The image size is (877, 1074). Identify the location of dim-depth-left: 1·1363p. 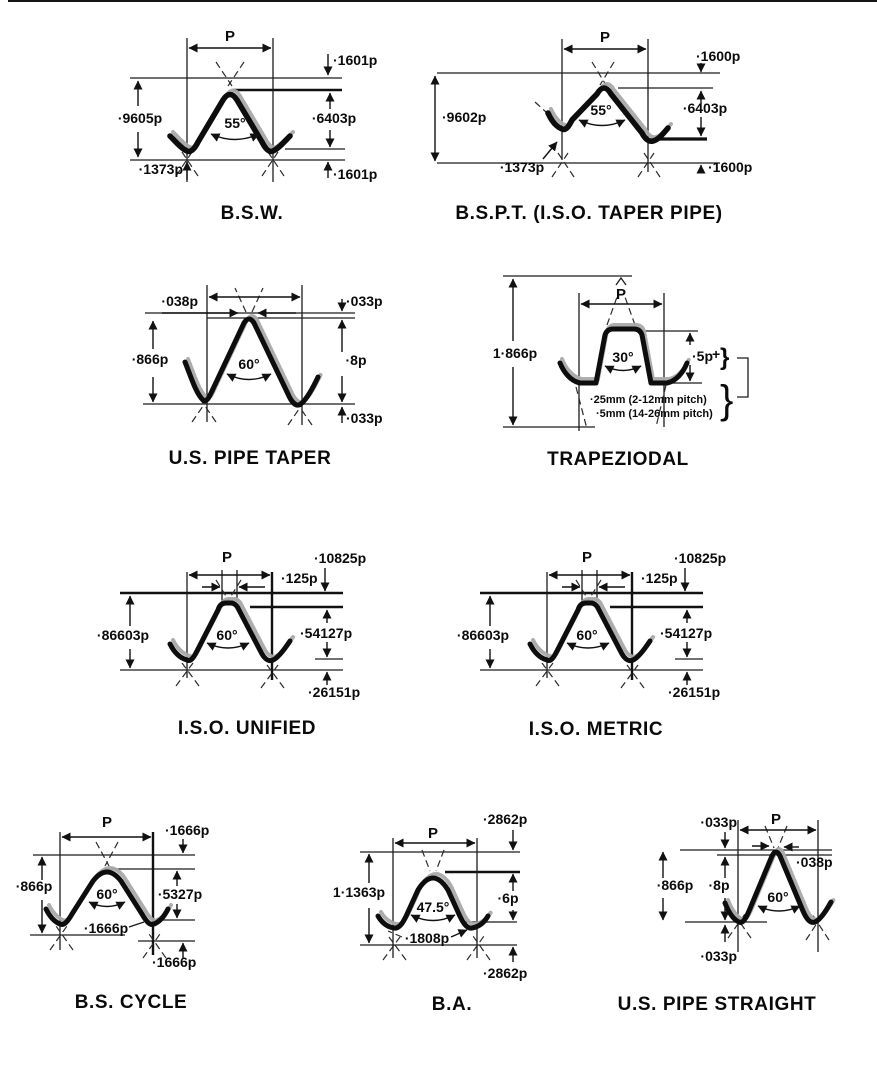
(359, 892).